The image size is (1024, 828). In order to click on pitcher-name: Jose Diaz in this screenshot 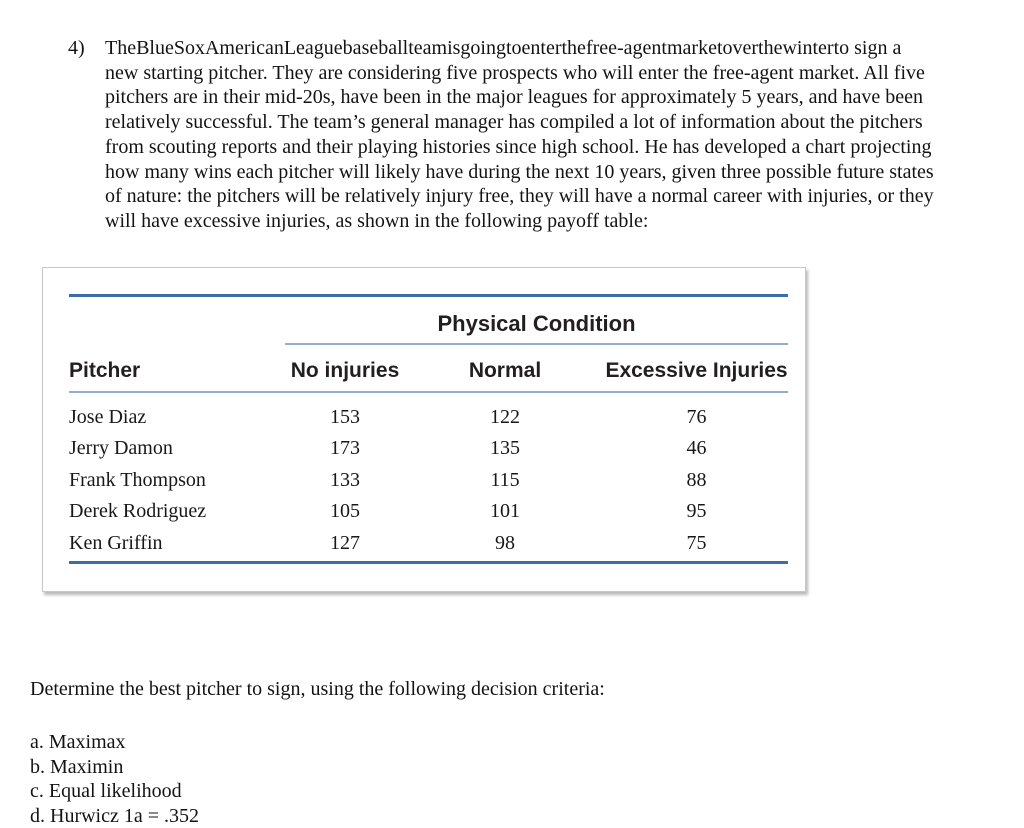, I will do `click(177, 417)`.